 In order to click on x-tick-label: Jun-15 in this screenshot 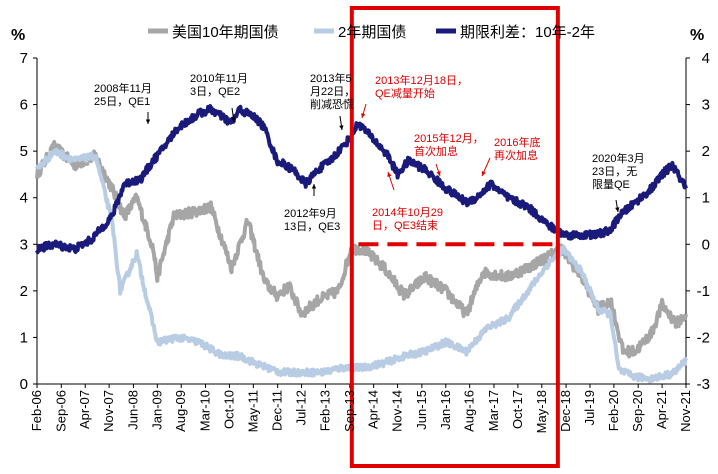, I will do `click(421, 410)`.